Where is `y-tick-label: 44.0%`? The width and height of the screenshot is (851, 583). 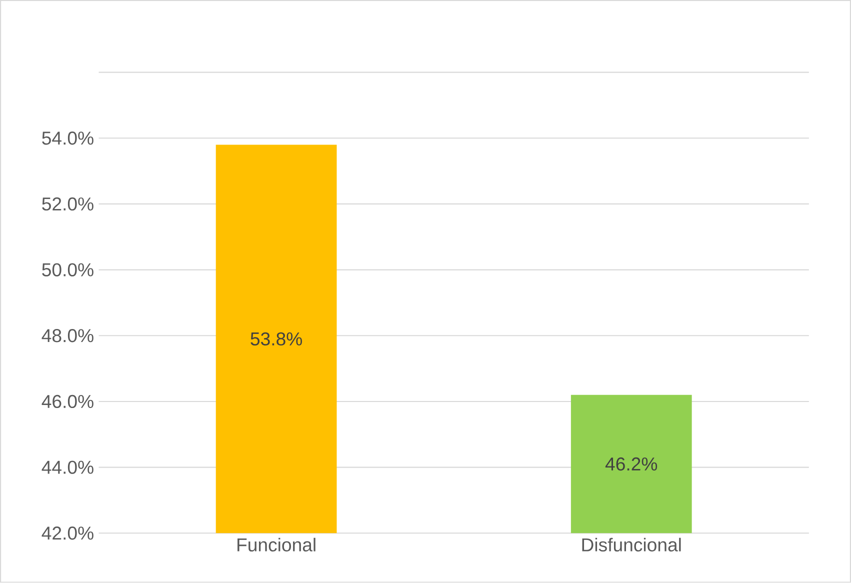 y-tick-label: 44.0% is located at coordinates (68, 467).